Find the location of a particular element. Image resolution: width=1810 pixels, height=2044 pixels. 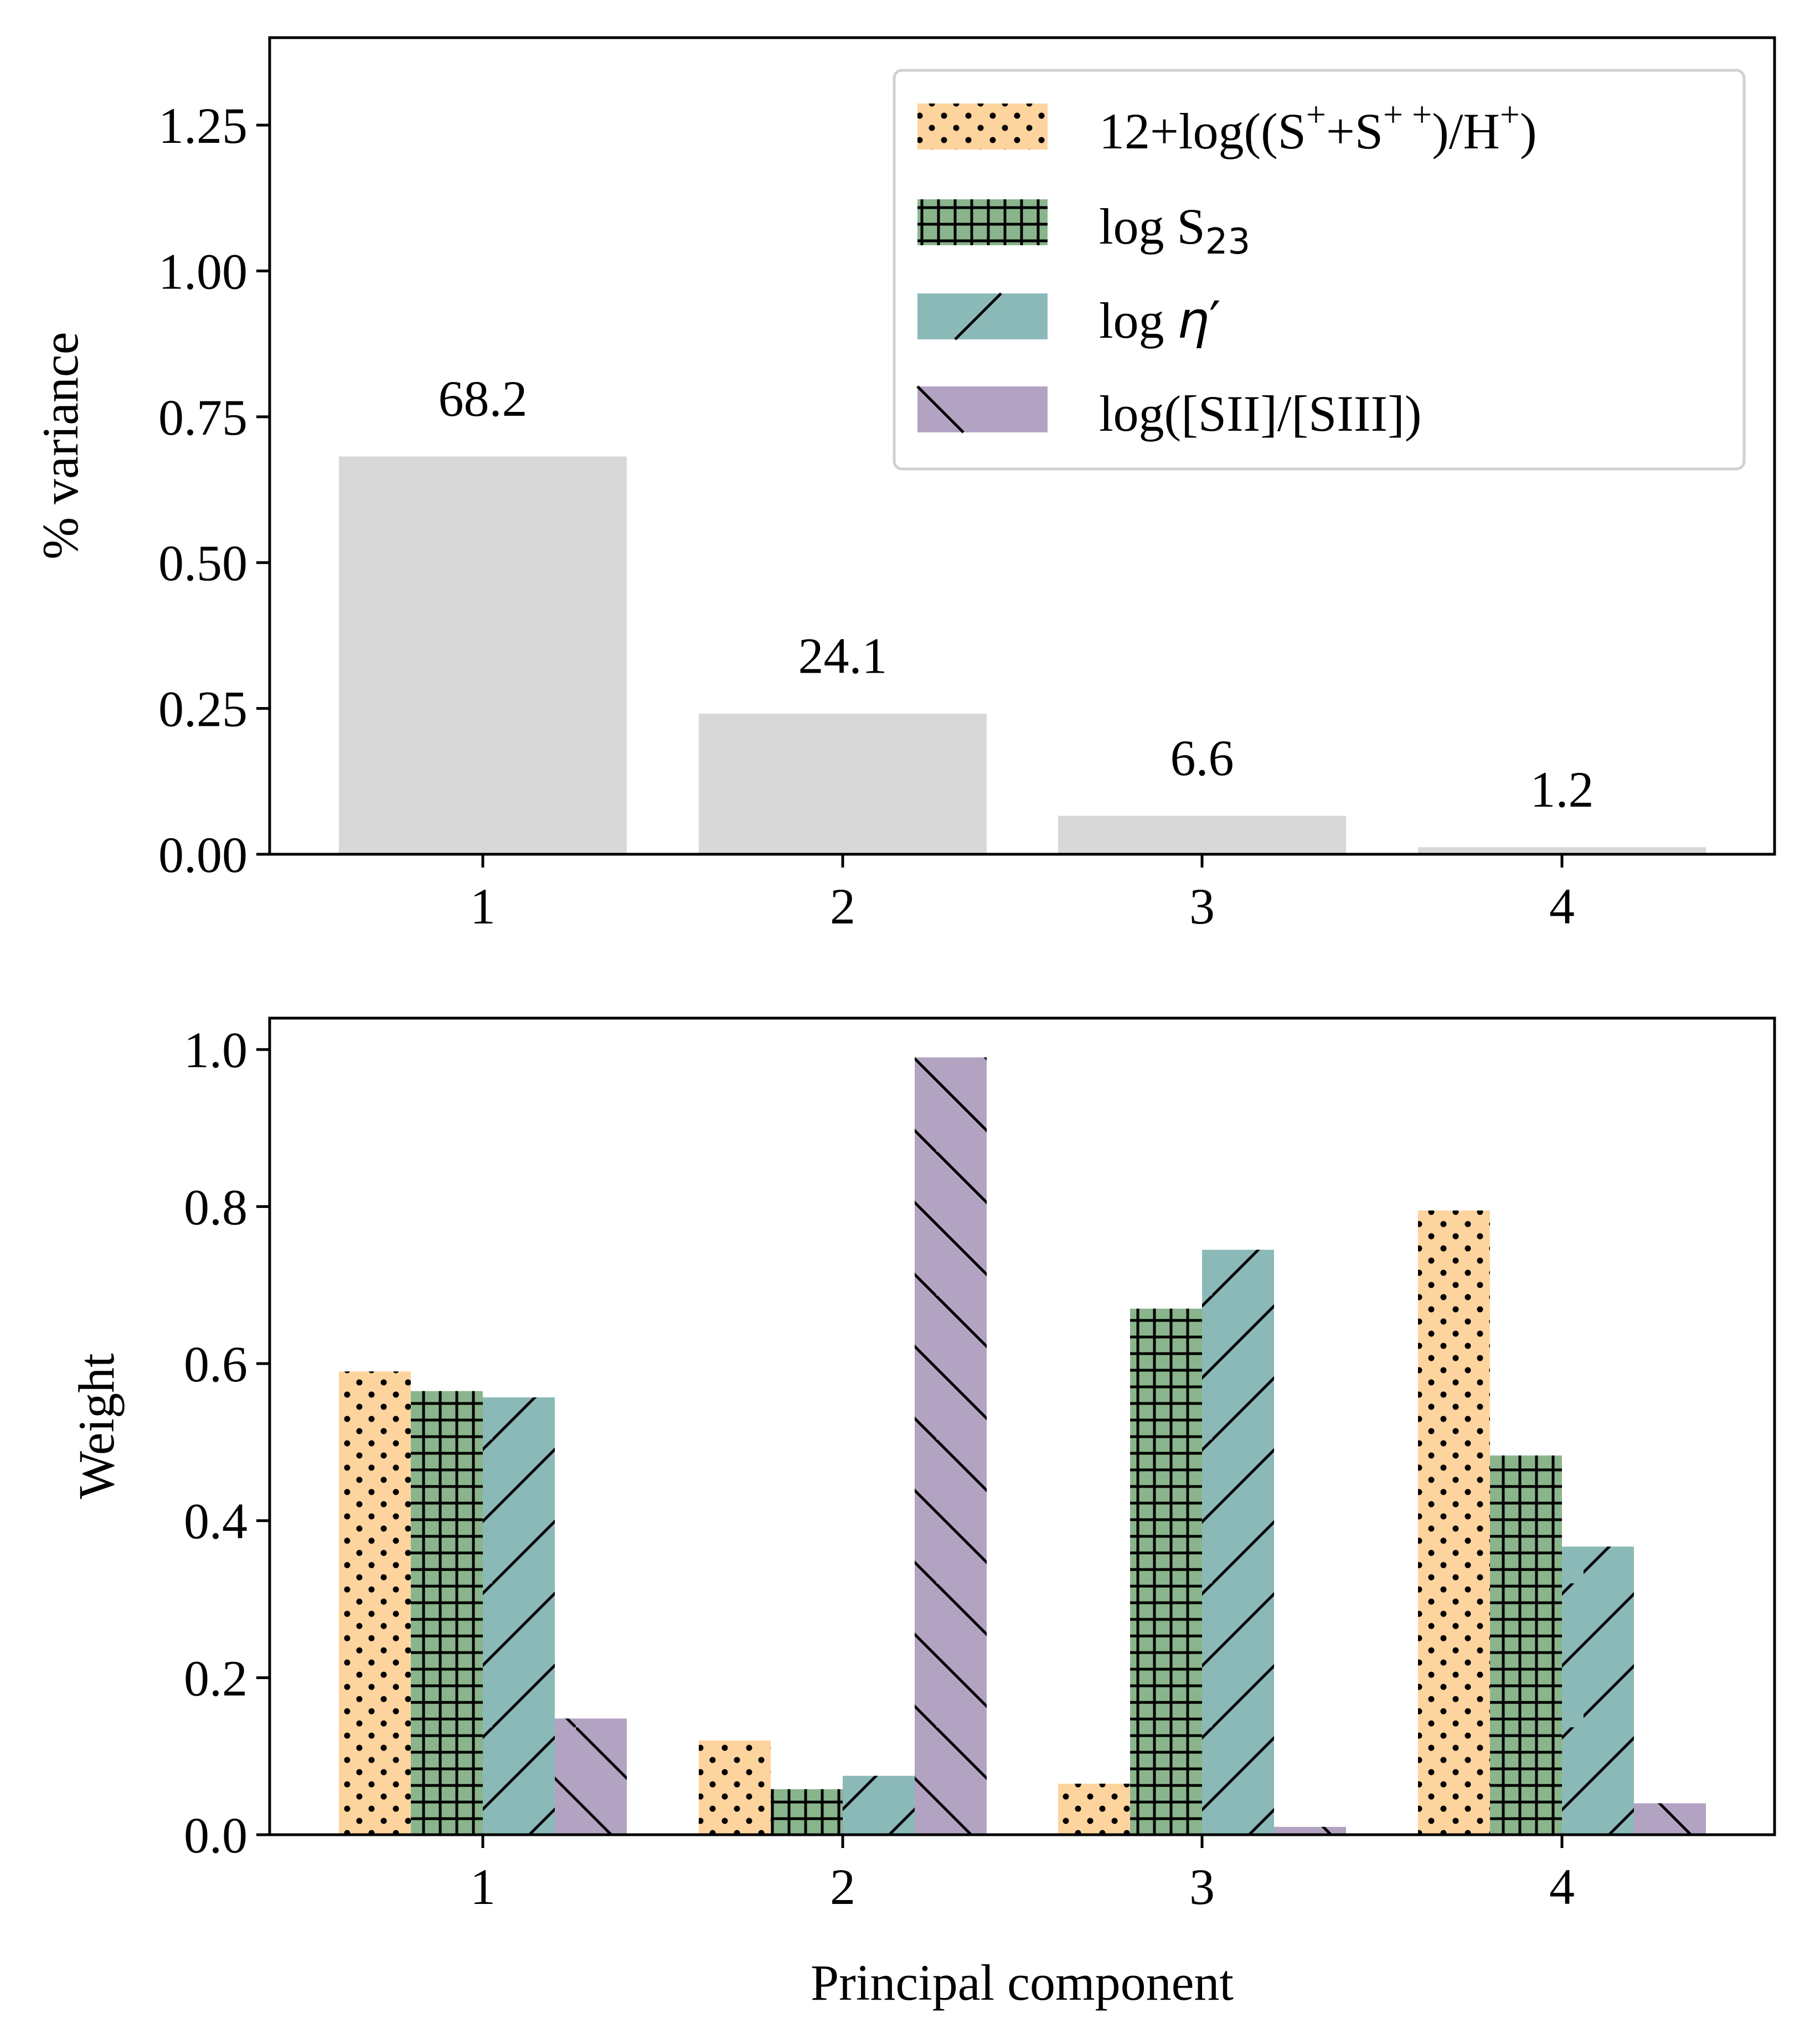

variance-x-tick-labels: 1 2 3 4 is located at coordinates (1023, 906).